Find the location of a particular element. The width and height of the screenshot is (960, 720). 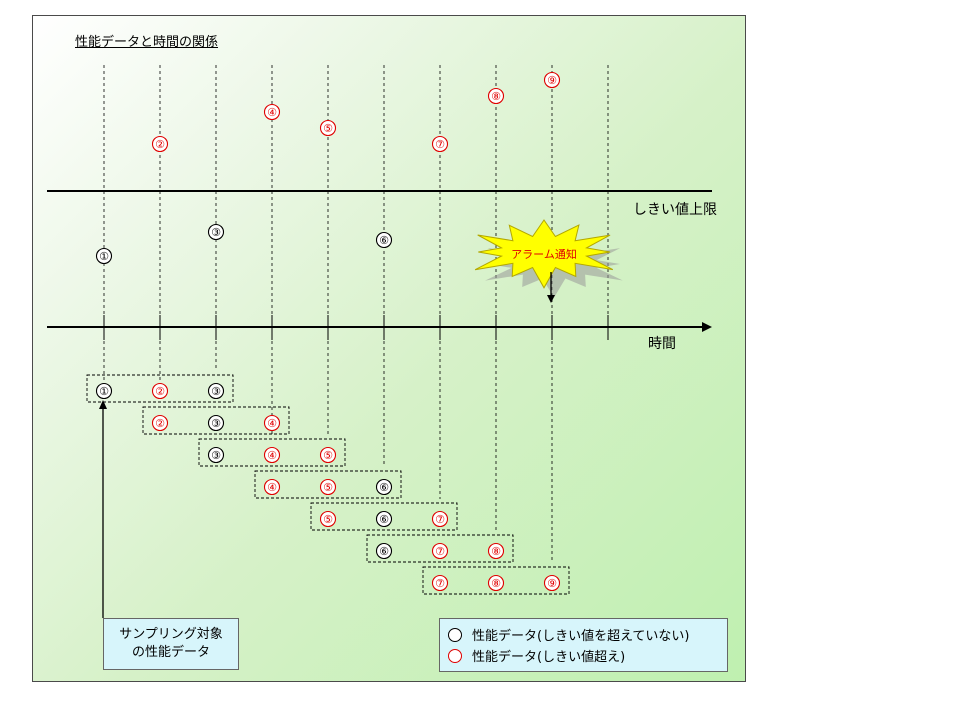

data-point: ⑦ is located at coordinates (440, 144).